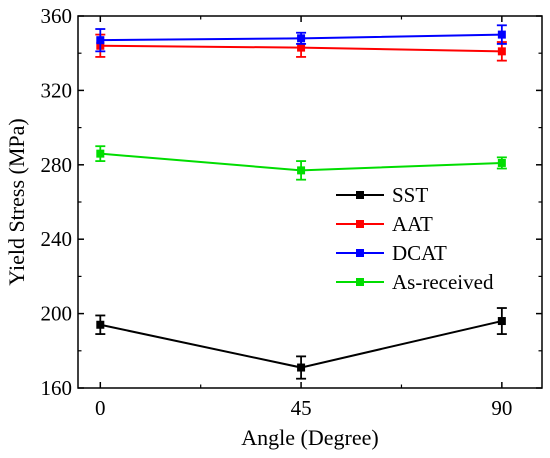 The width and height of the screenshot is (550, 458). Describe the element at coordinates (57, 16) in the screenshot. I see `y-tick-label: 360` at that location.